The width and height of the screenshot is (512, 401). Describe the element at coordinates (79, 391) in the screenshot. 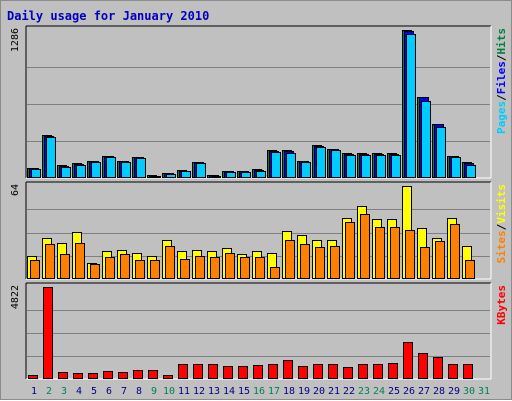

I see `x-tick-label-day-4: 4` at that location.